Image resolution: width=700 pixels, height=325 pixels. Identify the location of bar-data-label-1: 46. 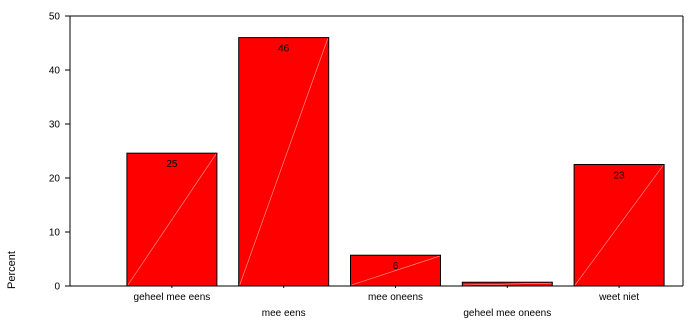
(284, 49).